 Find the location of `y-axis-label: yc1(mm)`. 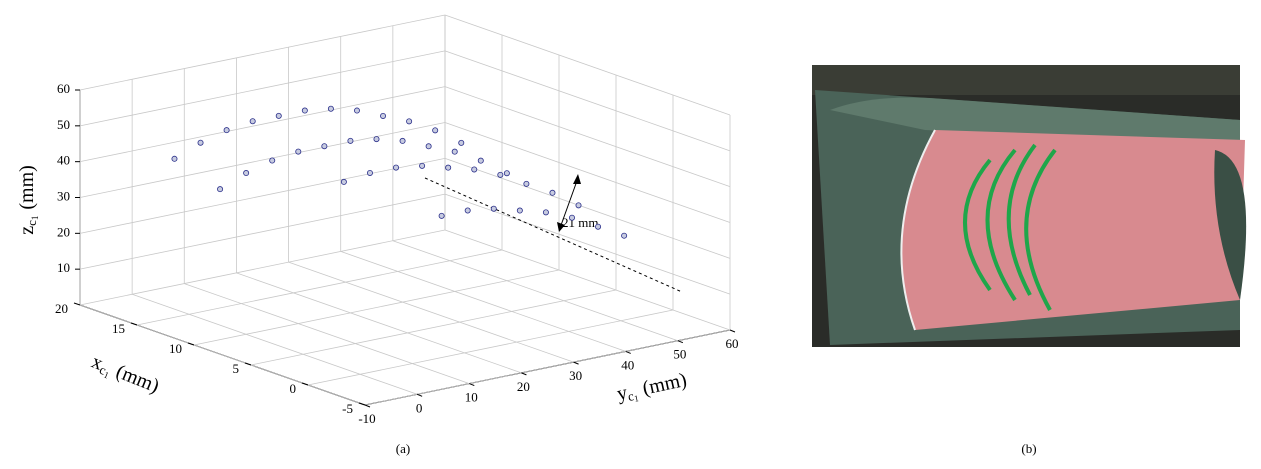

y-axis-label: yc1(mm) is located at coordinates (652, 388).